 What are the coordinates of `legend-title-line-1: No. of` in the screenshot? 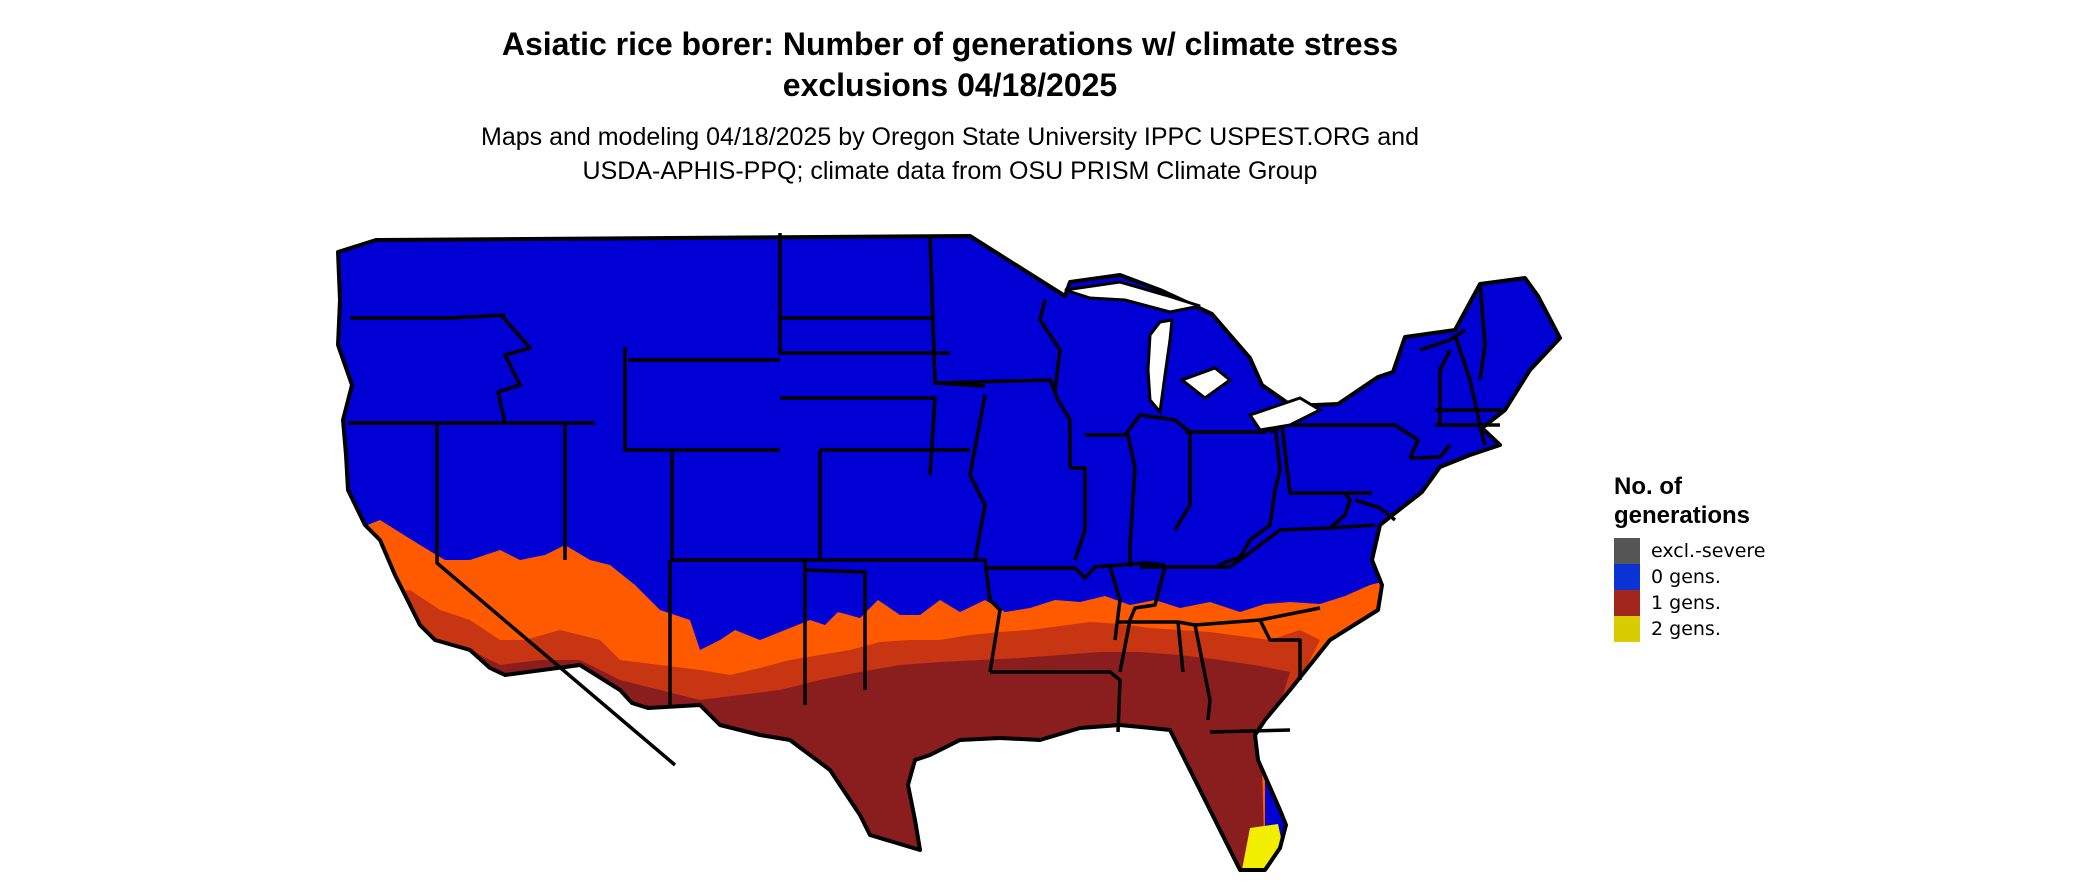 It's located at (1648, 486).